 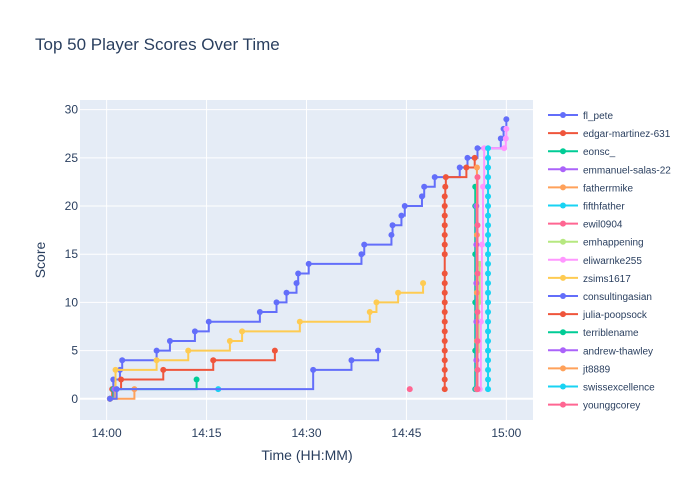 I want to click on legend-item: emmanuel-salas-22, so click(x=609, y=170).